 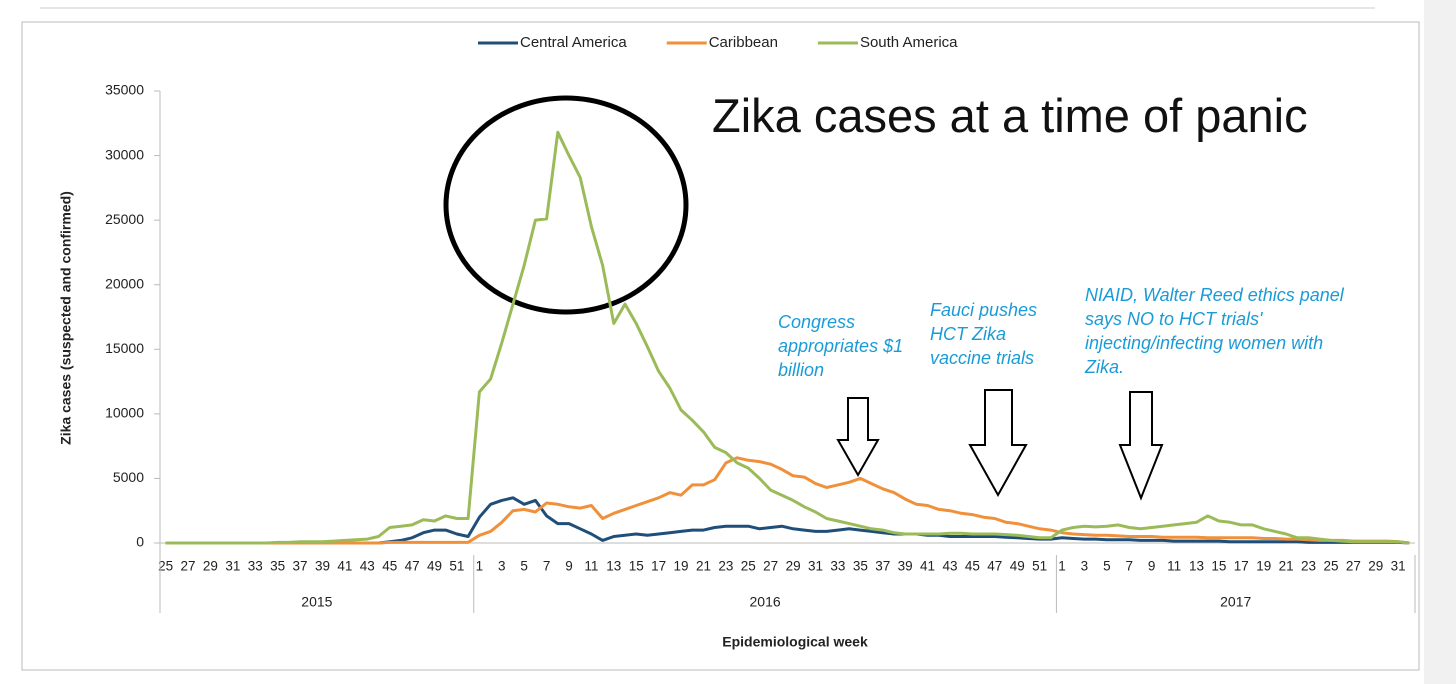 I want to click on y-tick-label: 20000, so click(x=124, y=283).